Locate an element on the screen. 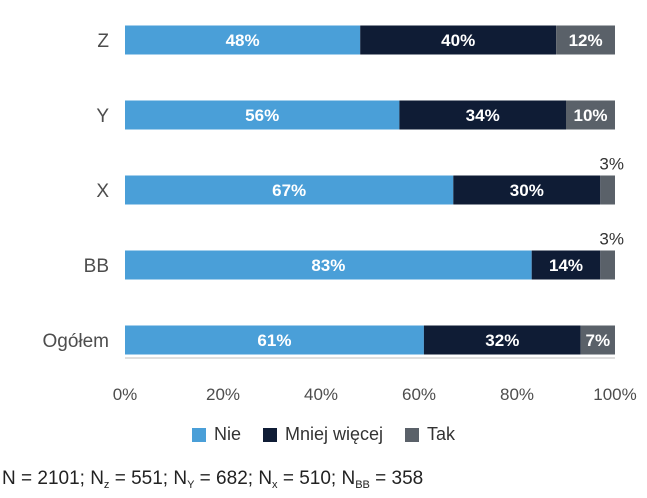 Image resolution: width=647 pixels, height=498 pixels. legend-item-mniej-wiecej: Mniej więcej is located at coordinates (323, 434).